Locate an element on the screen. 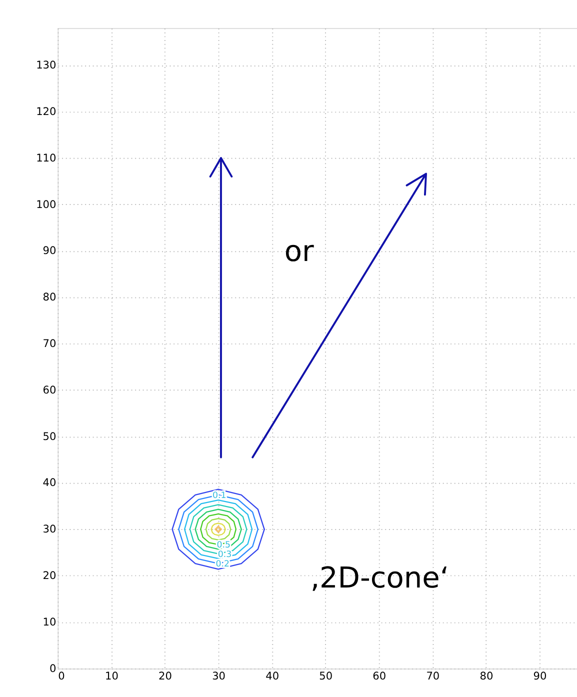 This screenshot has height=697, width=577. y-tick-label: 50 is located at coordinates (49, 436).